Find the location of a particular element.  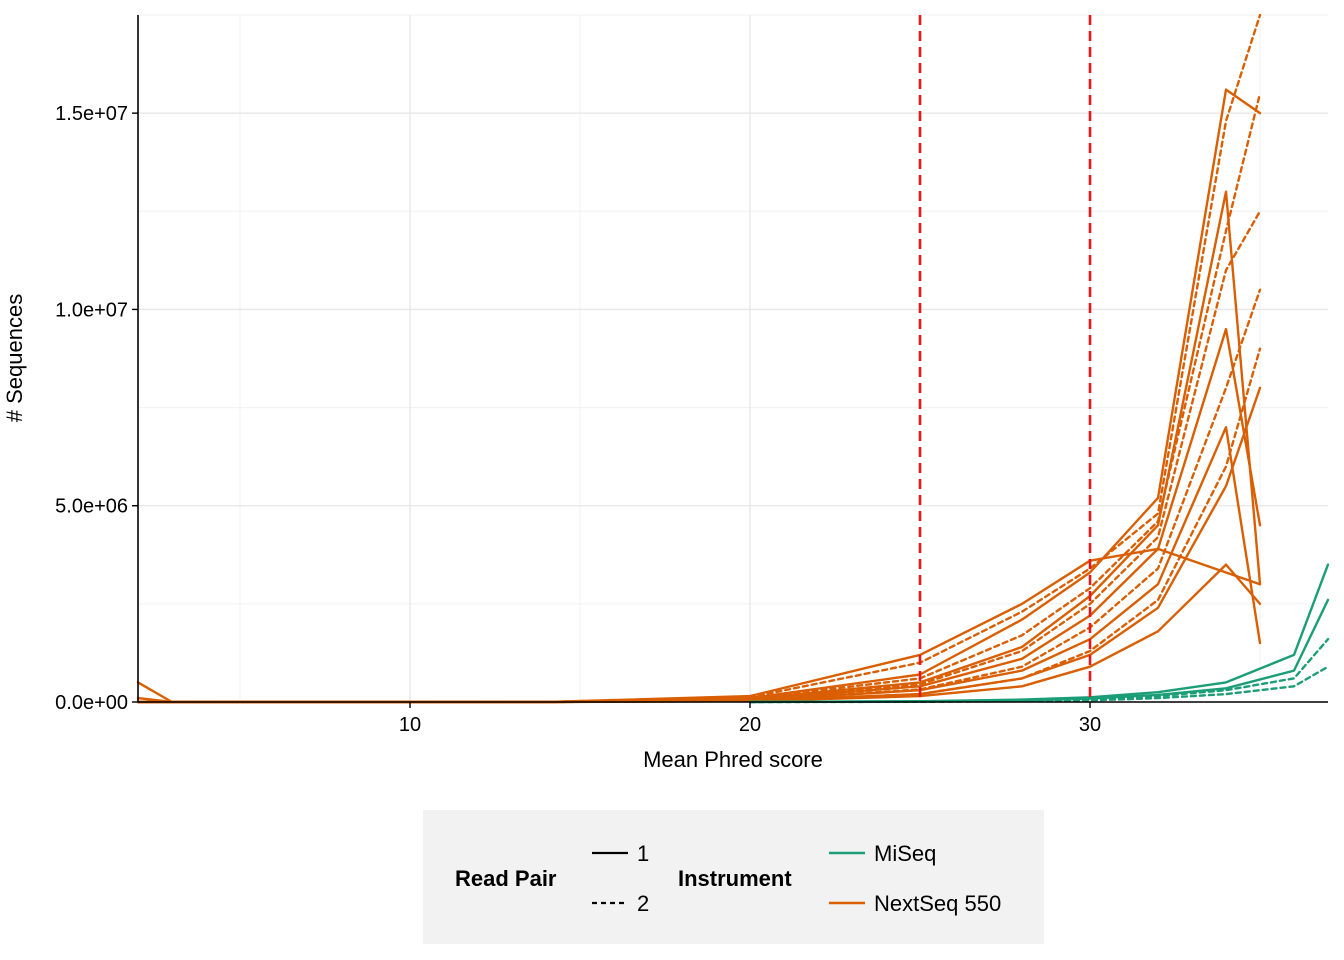

y-tick-label: 1.0e+07 is located at coordinates (91, 310).